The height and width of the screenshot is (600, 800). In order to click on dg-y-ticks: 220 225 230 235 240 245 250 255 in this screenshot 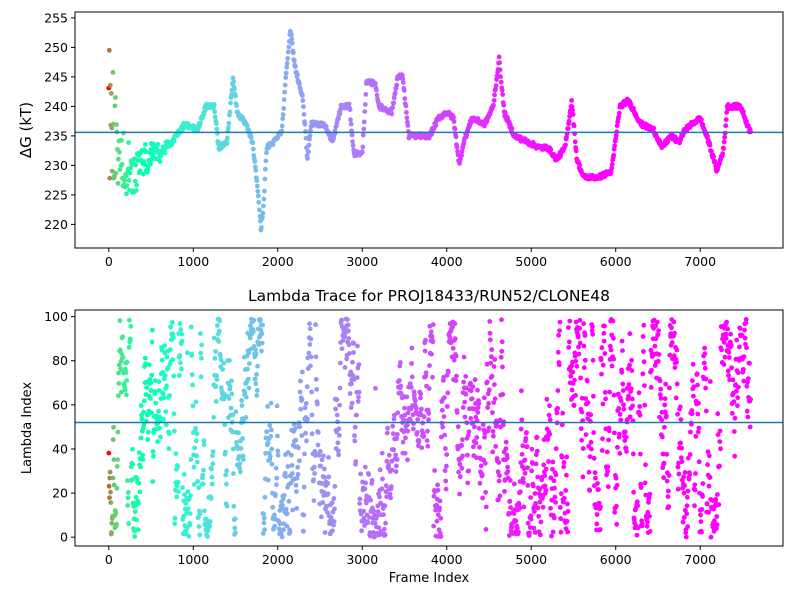, I will do `click(59, 121)`.